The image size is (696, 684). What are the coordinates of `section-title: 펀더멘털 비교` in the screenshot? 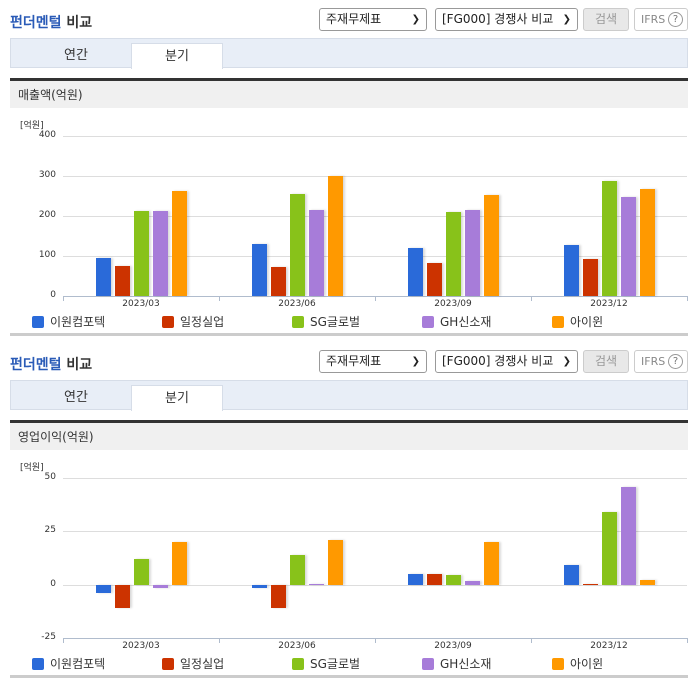 It's located at (51, 365).